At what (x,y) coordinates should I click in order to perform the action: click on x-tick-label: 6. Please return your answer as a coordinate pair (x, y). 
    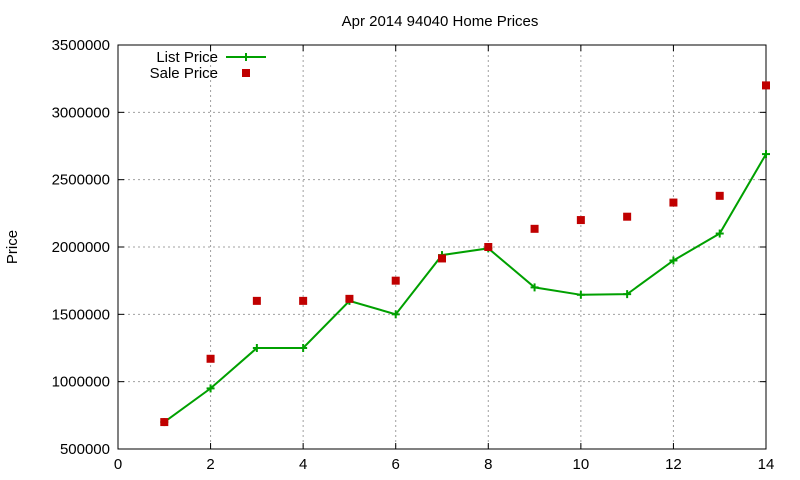
    Looking at the image, I should click on (396, 464).